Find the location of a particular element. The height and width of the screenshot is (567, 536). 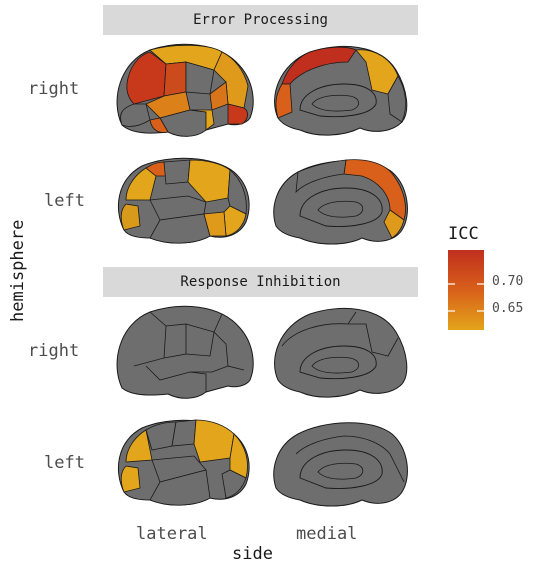

x-axis-title: side is located at coordinates (252, 554).